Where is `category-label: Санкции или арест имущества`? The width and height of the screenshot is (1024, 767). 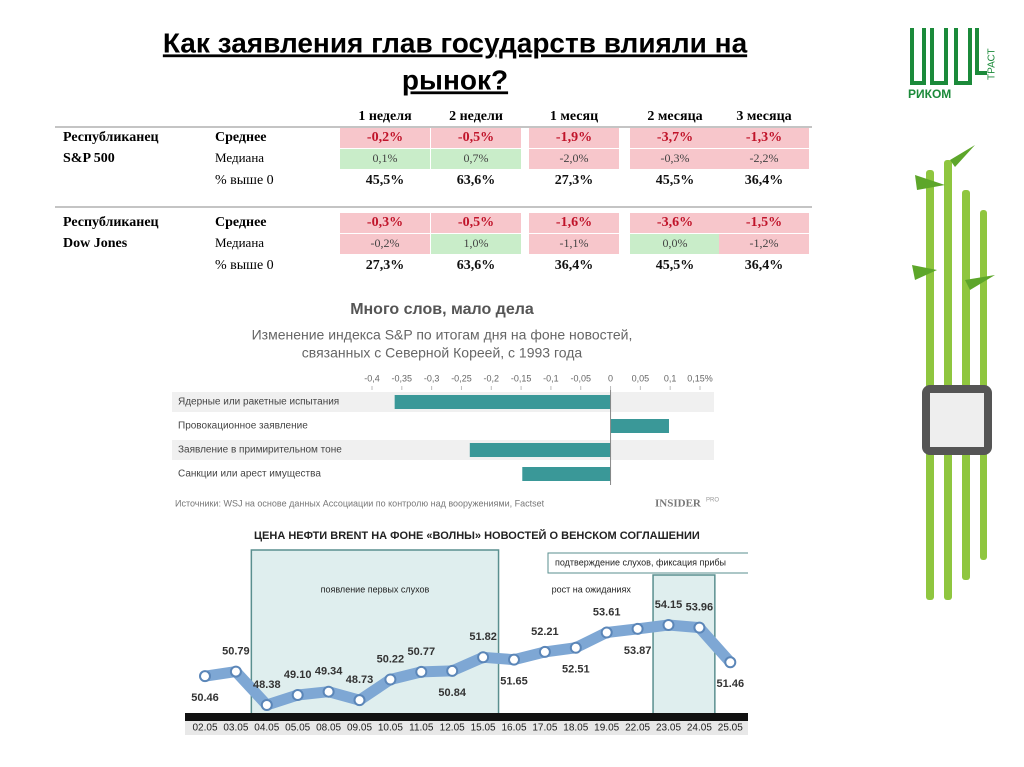
category-label: Санкции или арест имущества is located at coordinates (249, 474).